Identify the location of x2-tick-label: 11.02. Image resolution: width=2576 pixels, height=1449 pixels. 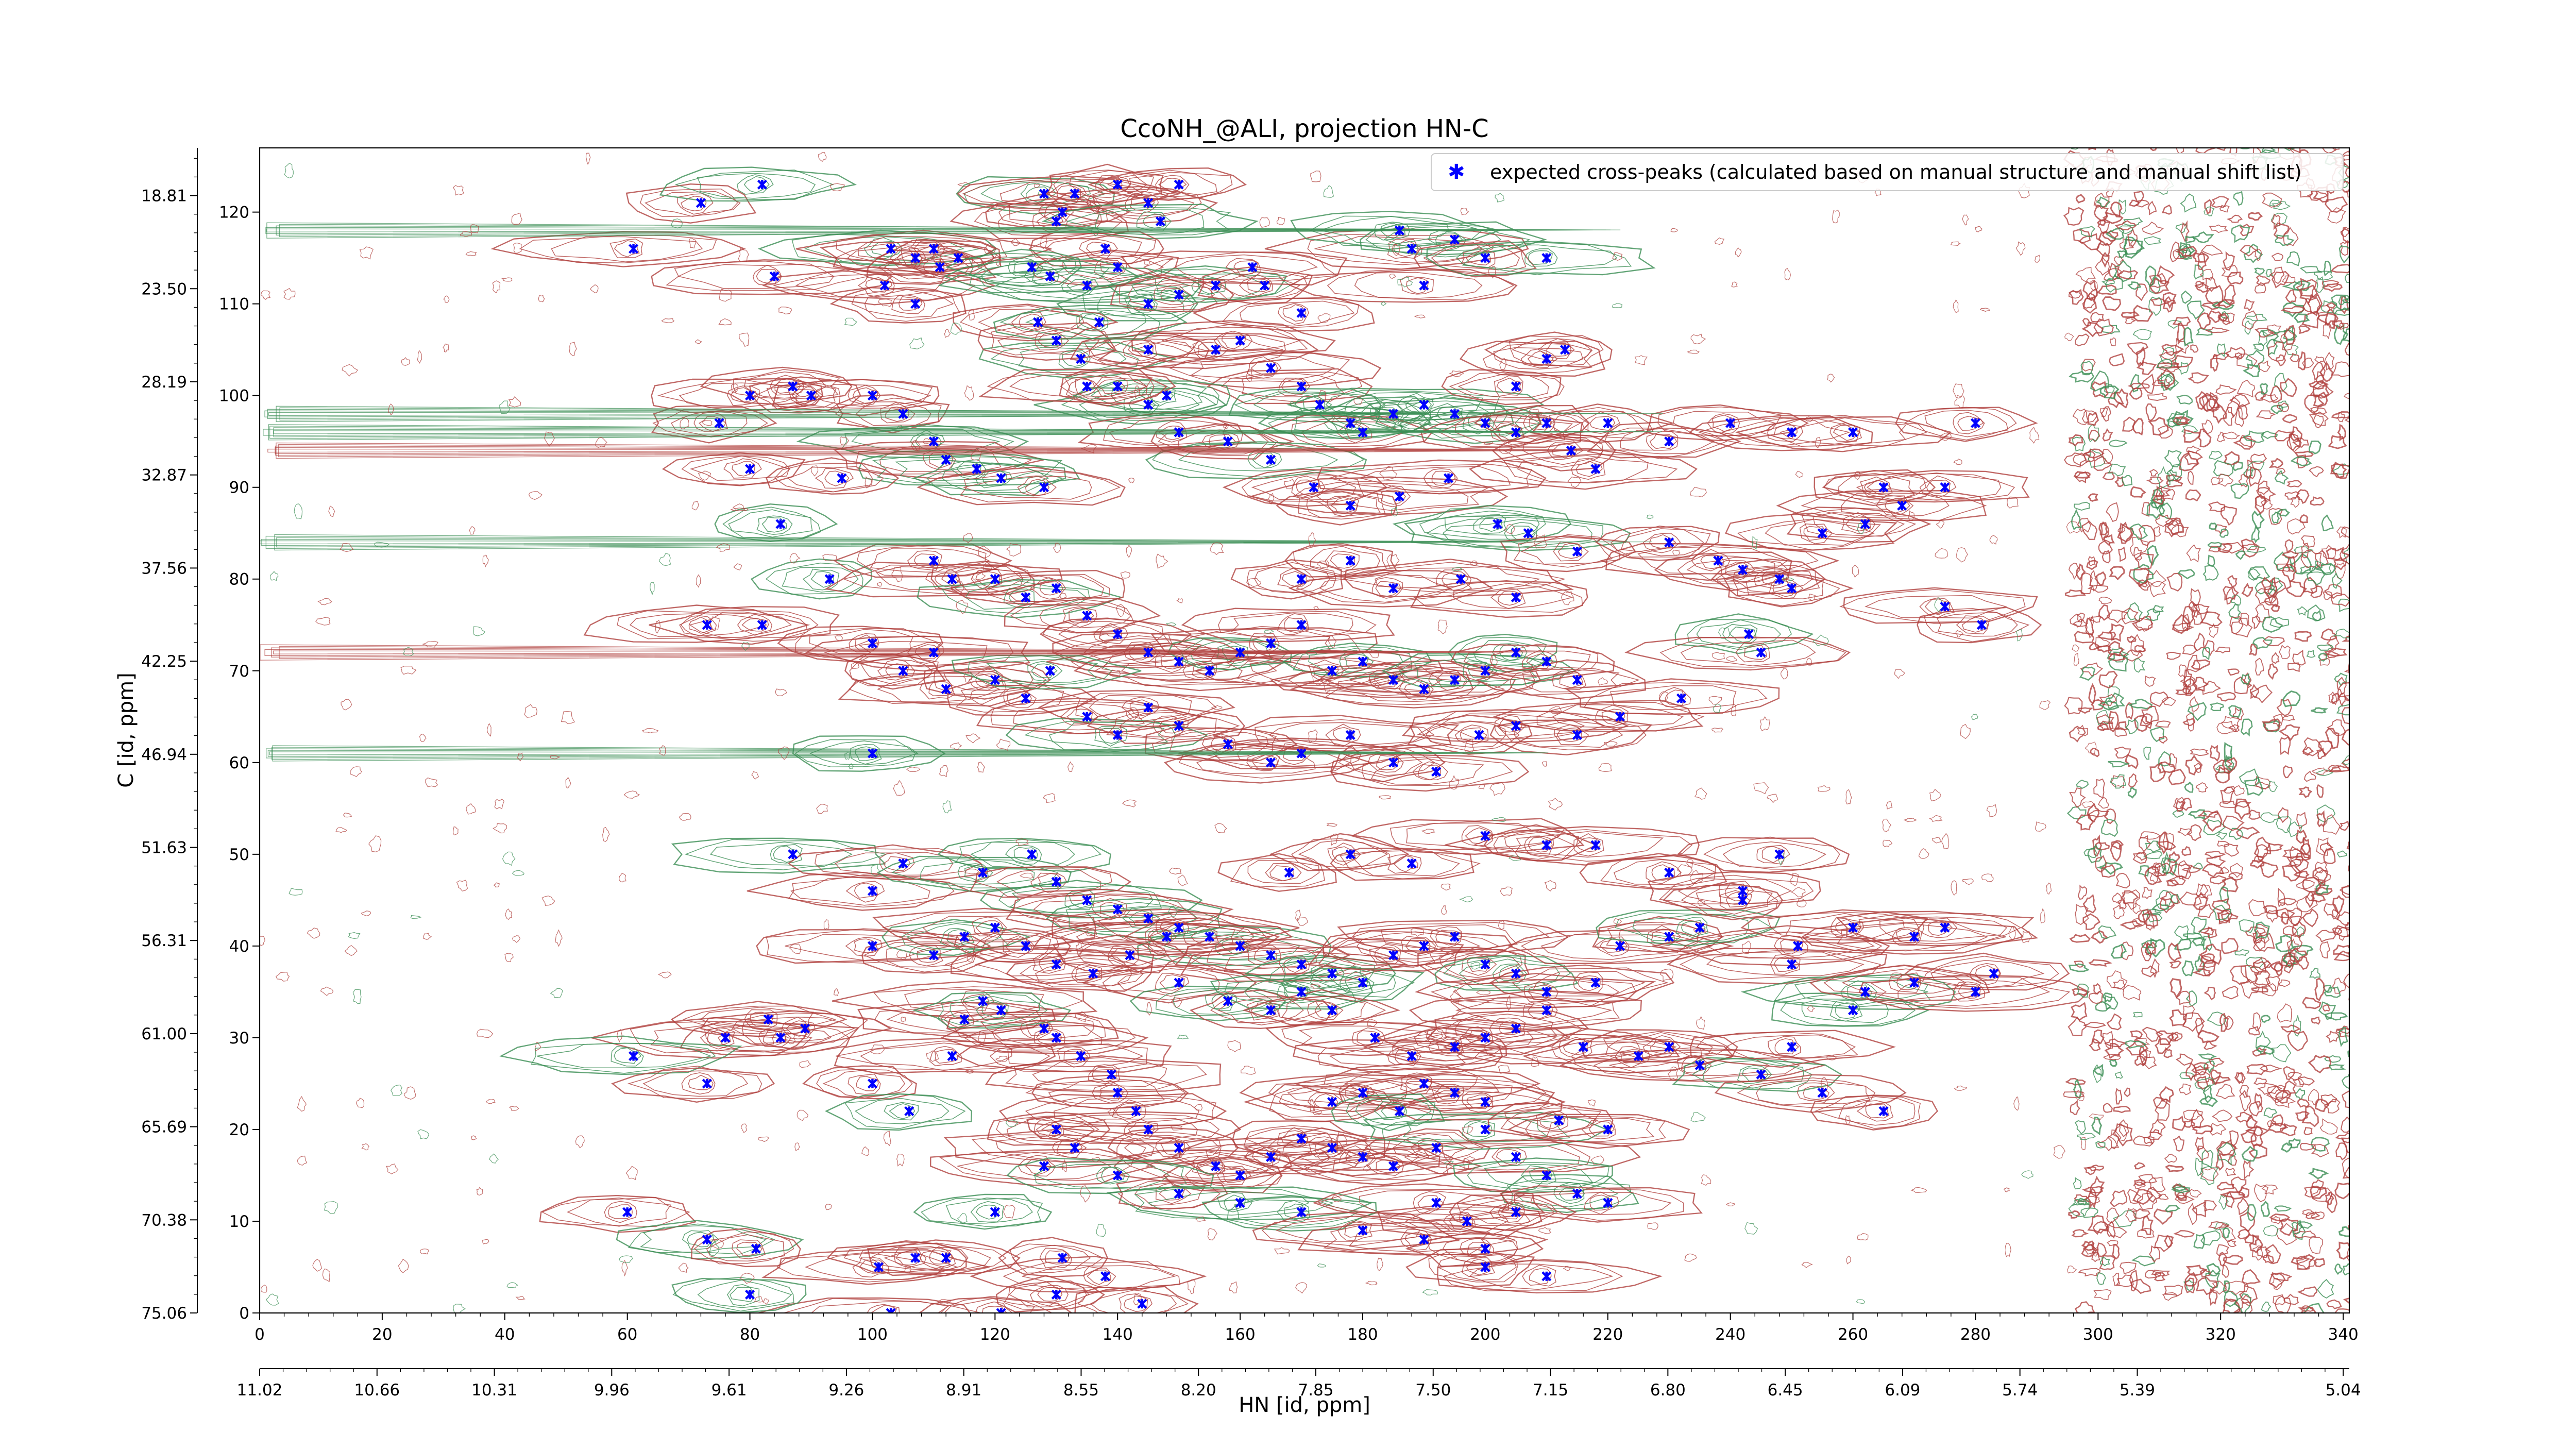
(260, 1390).